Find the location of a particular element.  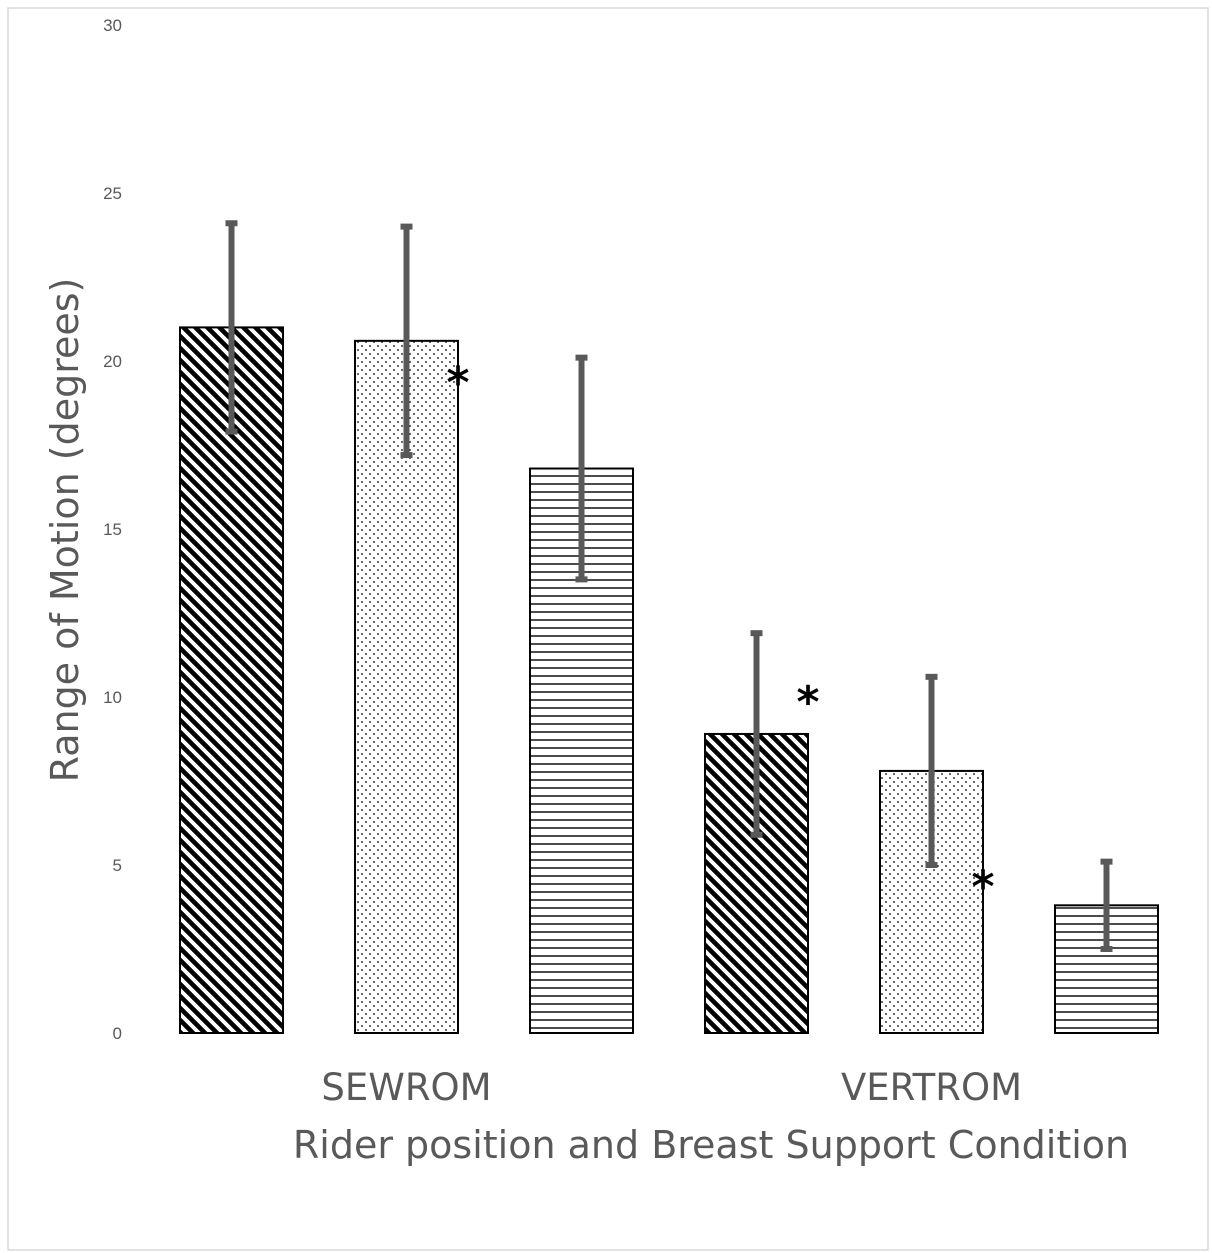

y-tick-label: 0 is located at coordinates (117, 1033).